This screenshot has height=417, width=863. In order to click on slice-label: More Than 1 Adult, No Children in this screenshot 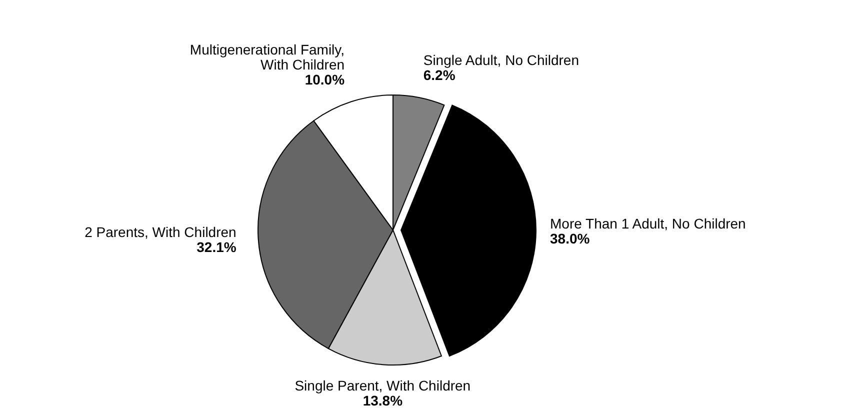, I will do `click(648, 224)`.